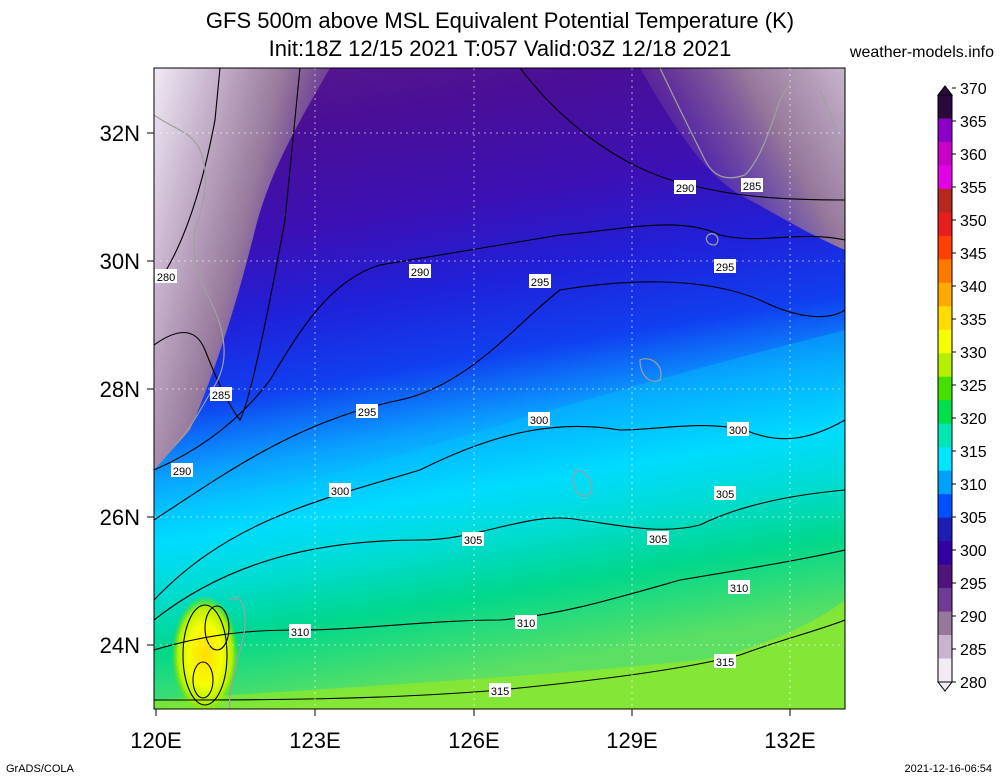 The image size is (1000, 779). I want to click on website-label: weather-models.info, so click(921, 52).